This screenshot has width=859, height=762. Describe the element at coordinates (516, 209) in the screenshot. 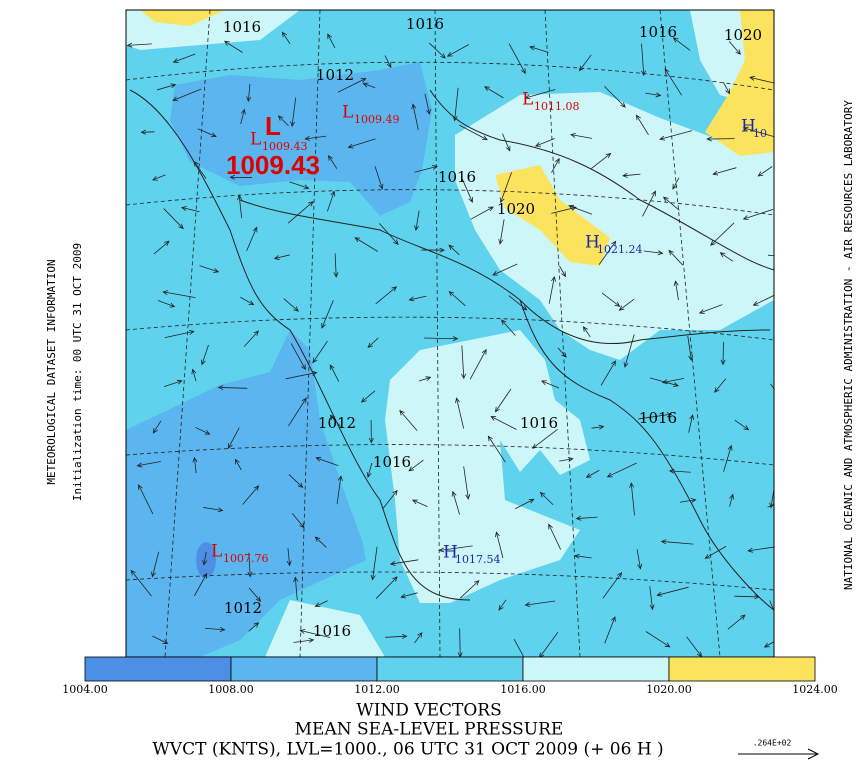

I see `contour-label: 1020` at that location.